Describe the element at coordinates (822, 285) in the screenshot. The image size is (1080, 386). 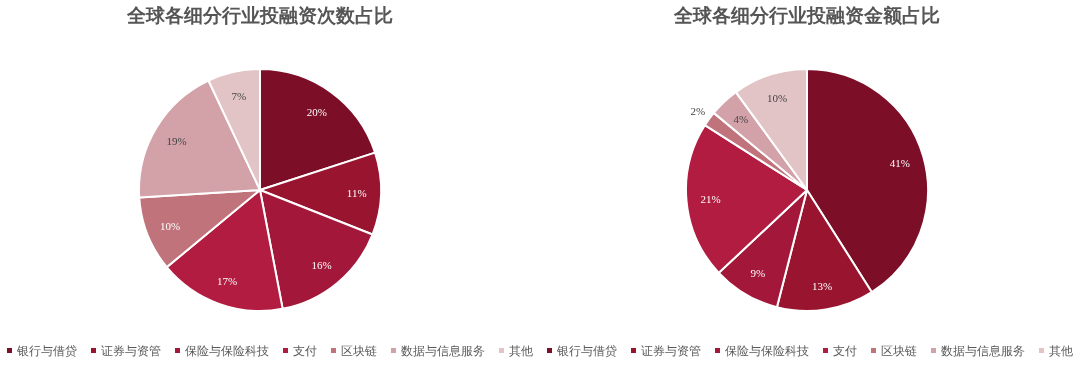
I see `data-label: 13%` at that location.